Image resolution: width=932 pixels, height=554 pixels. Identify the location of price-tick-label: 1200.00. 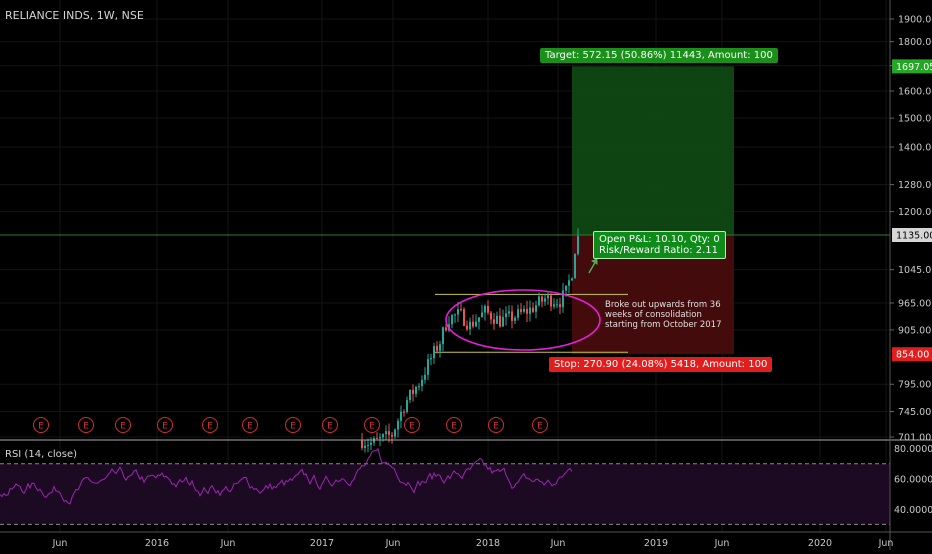
(915, 212).